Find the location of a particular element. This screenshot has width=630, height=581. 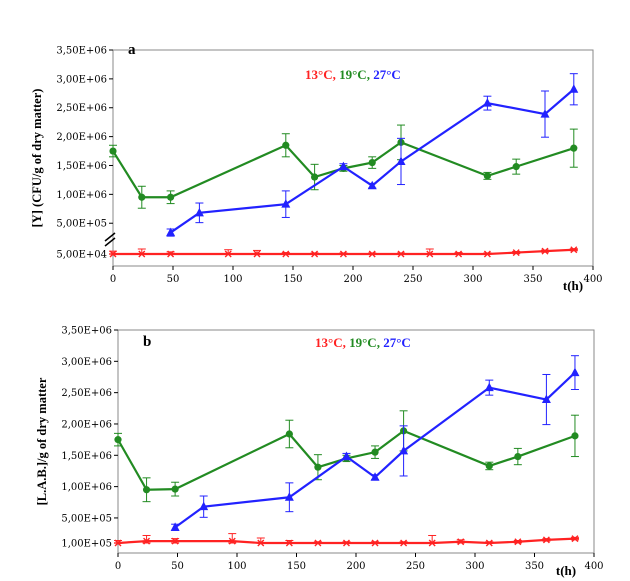

x-tick-label: 100 is located at coordinates (236, 566).